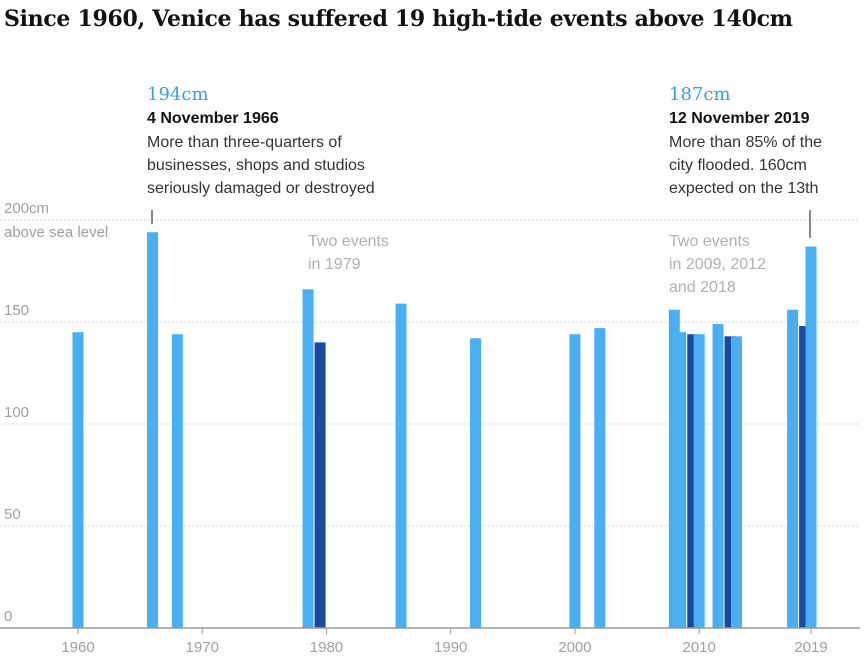 The width and height of the screenshot is (864, 670). I want to click on annotation-2019-value: 187cm, so click(700, 94).